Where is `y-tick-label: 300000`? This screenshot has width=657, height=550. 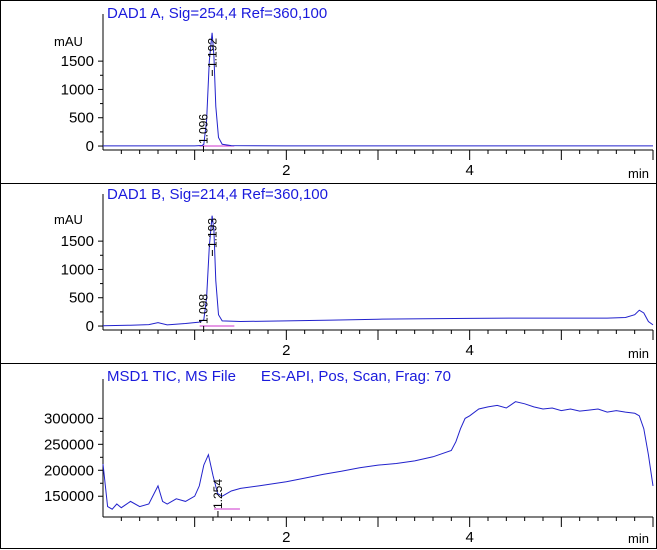
y-tick-label: 300000 is located at coordinates (69, 418).